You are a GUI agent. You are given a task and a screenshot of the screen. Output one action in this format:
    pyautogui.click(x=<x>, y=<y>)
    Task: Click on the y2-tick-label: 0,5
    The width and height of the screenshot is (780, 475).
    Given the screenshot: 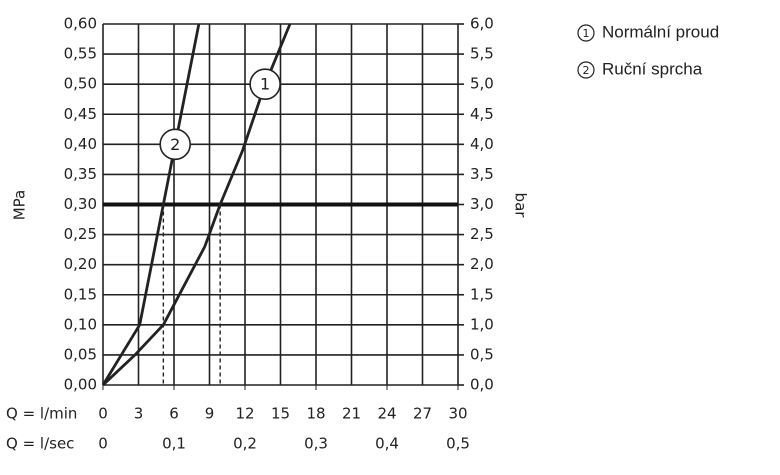 What is the action you would take?
    pyautogui.click(x=482, y=354)
    